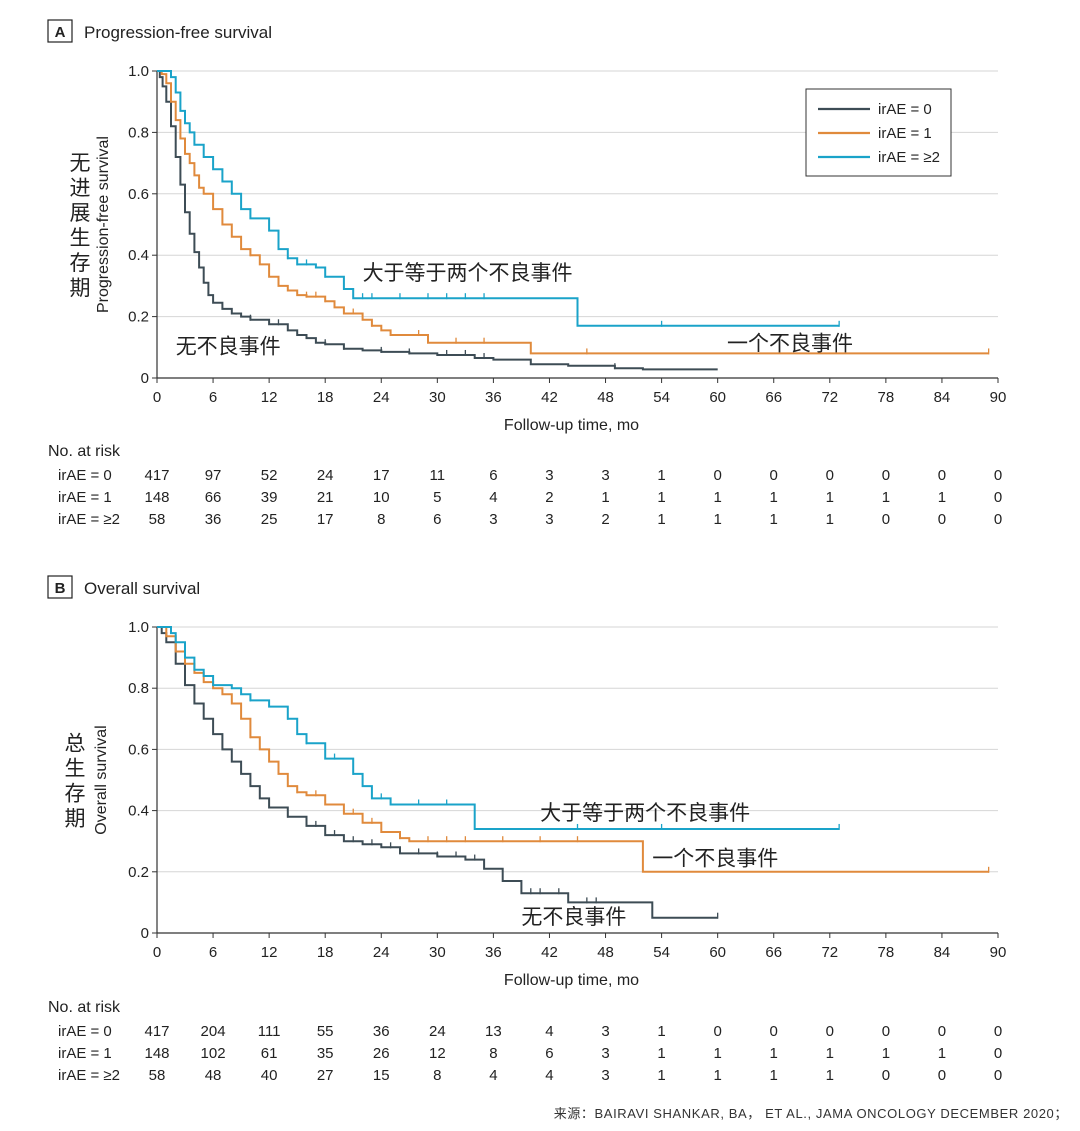 This screenshot has height=1131, width=1080. I want to click on y-tick-label: 0, so click(145, 933).